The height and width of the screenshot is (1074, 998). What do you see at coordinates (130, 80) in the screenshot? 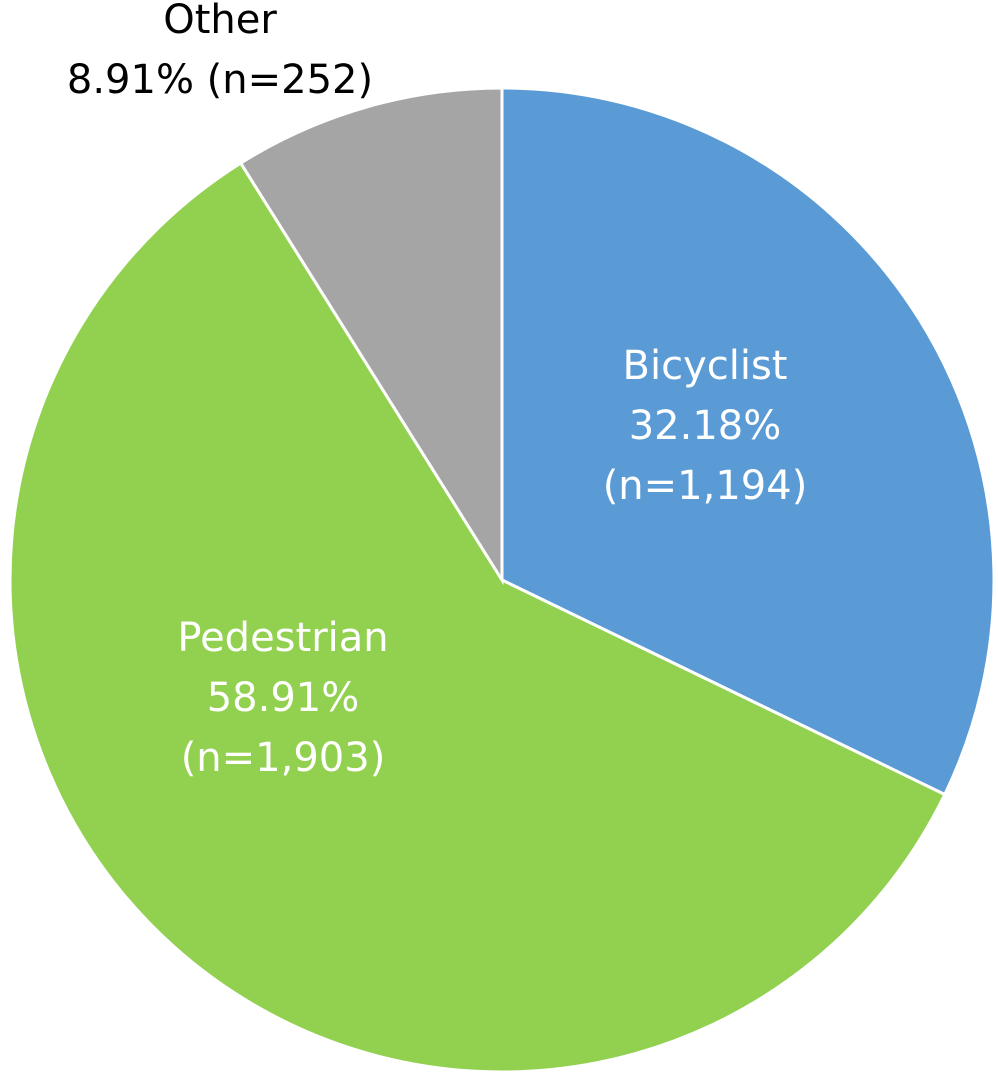
I see `value-label: 8.91%` at bounding box center [130, 80].